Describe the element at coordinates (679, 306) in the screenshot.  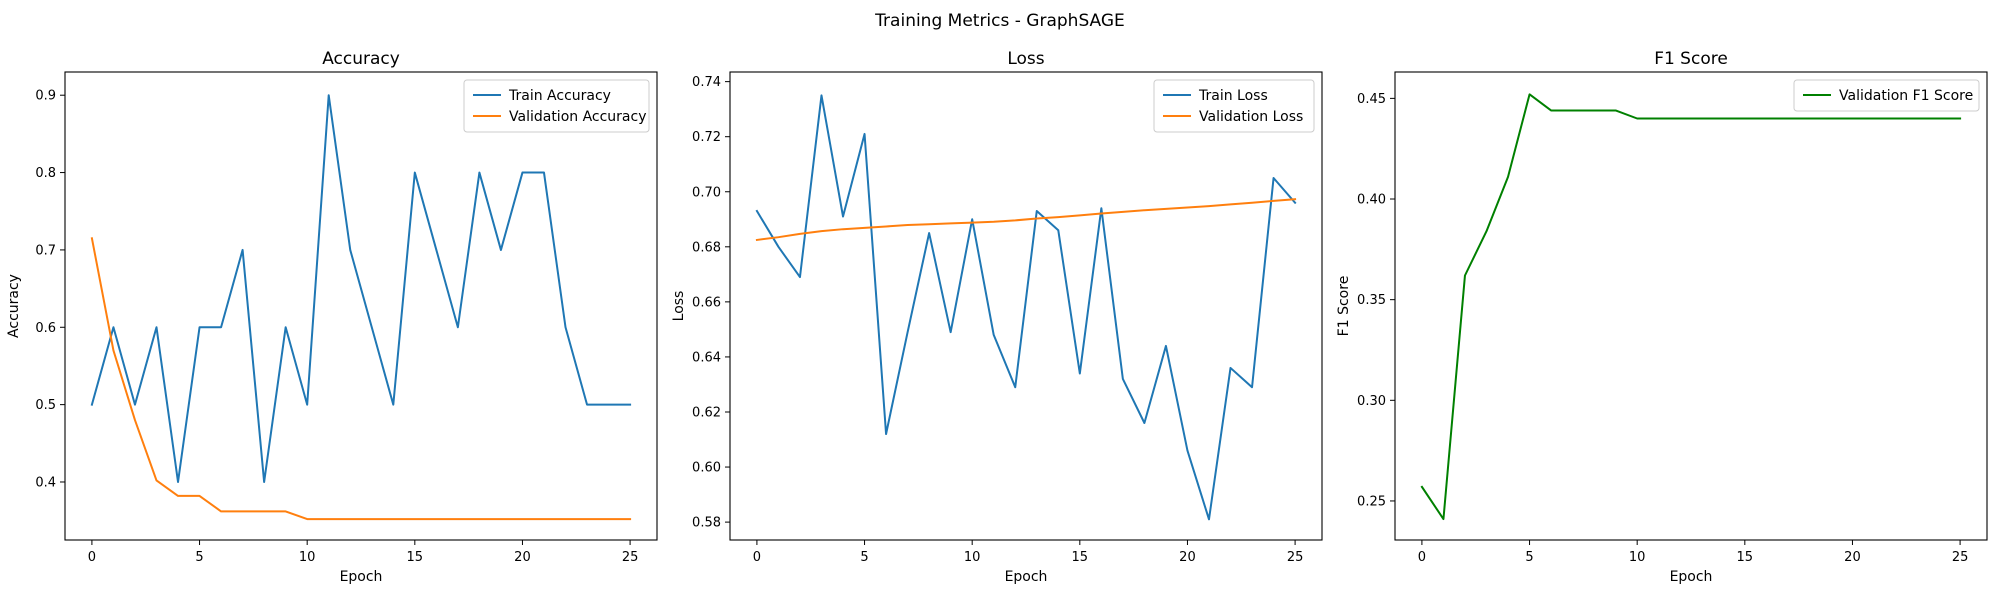
I see `loss-y-axis-label: Loss` at that location.